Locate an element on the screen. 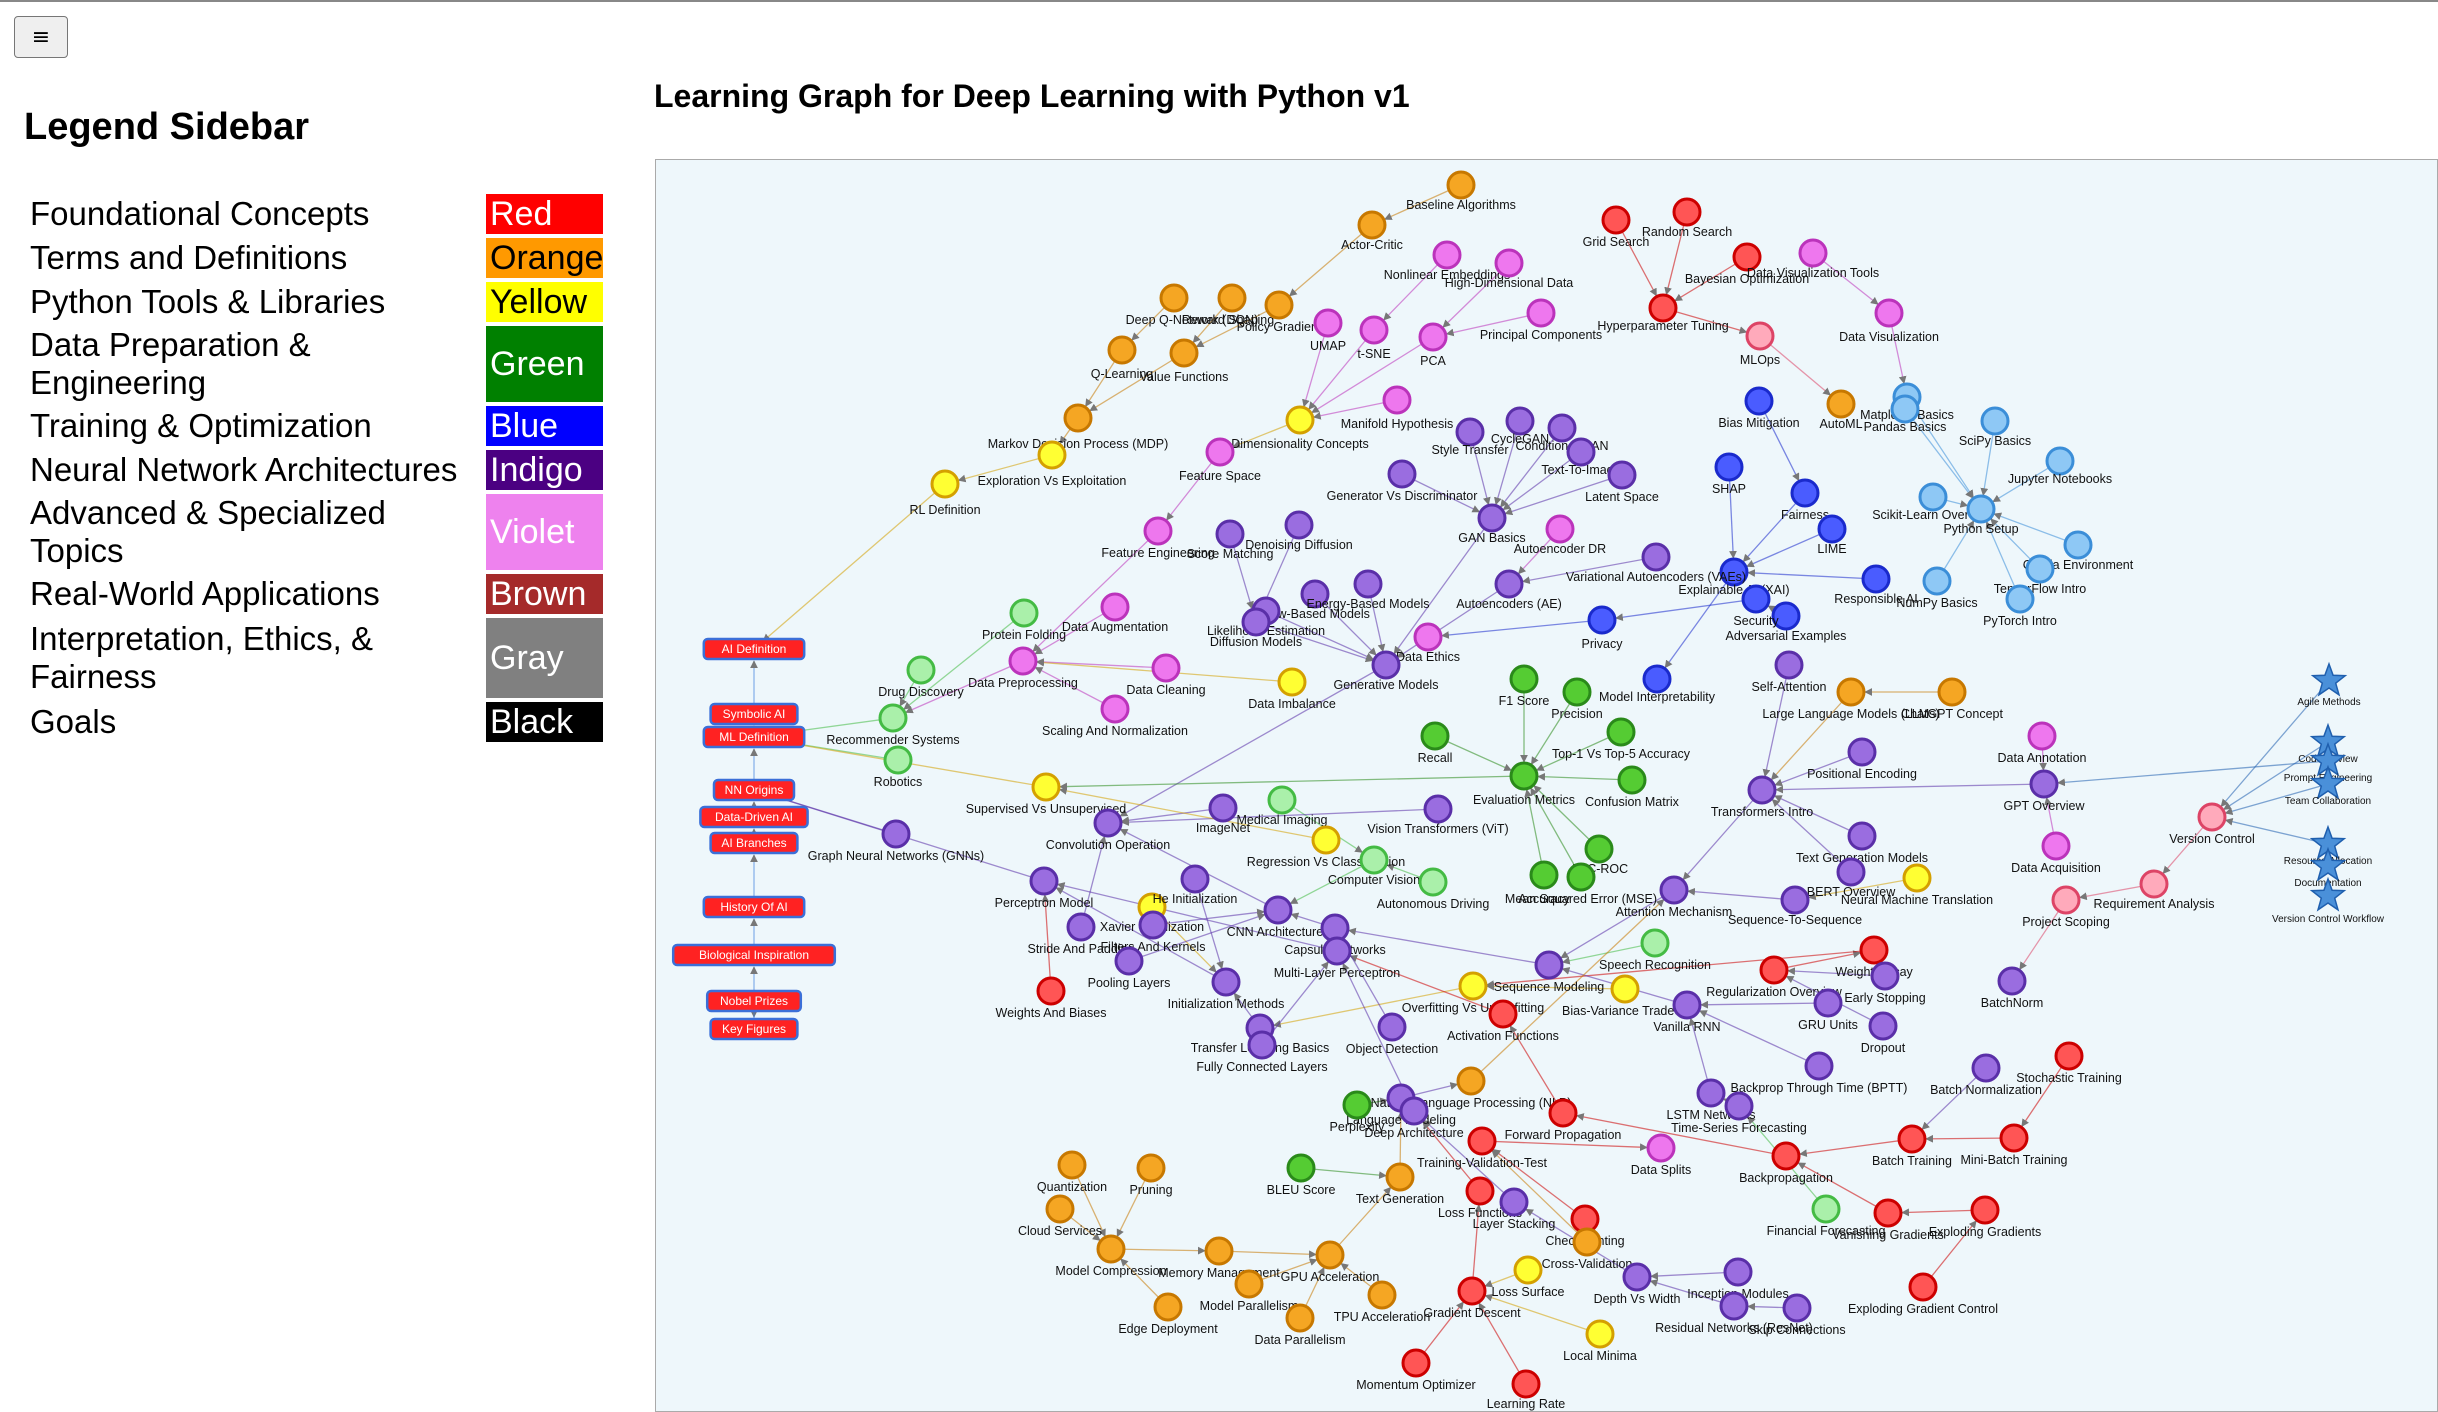  graph-node: Manifold Hypothesis is located at coordinates (1397, 408).